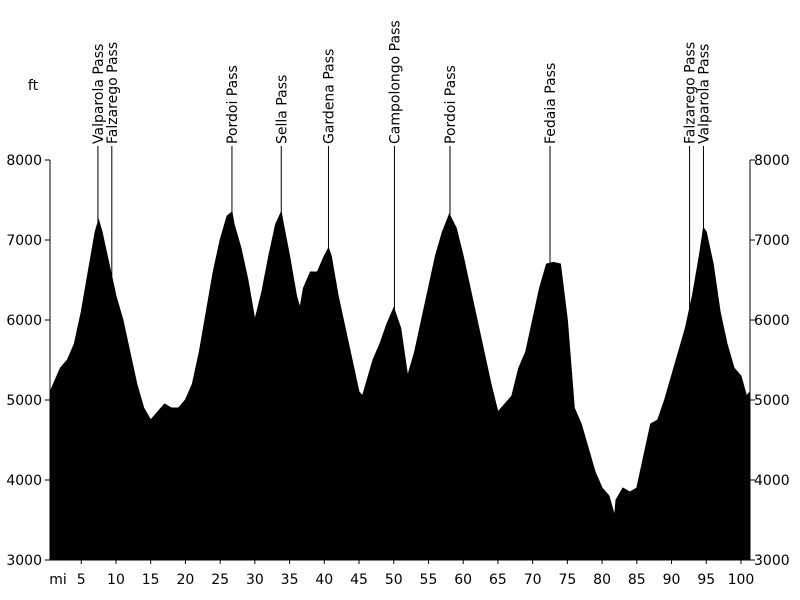 The width and height of the screenshot is (800, 600). Describe the element at coordinates (81, 580) in the screenshot. I see `x-tick-label: 5` at that location.